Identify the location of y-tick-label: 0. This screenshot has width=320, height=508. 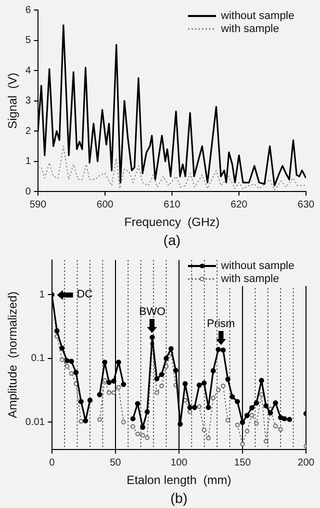
(28, 192).